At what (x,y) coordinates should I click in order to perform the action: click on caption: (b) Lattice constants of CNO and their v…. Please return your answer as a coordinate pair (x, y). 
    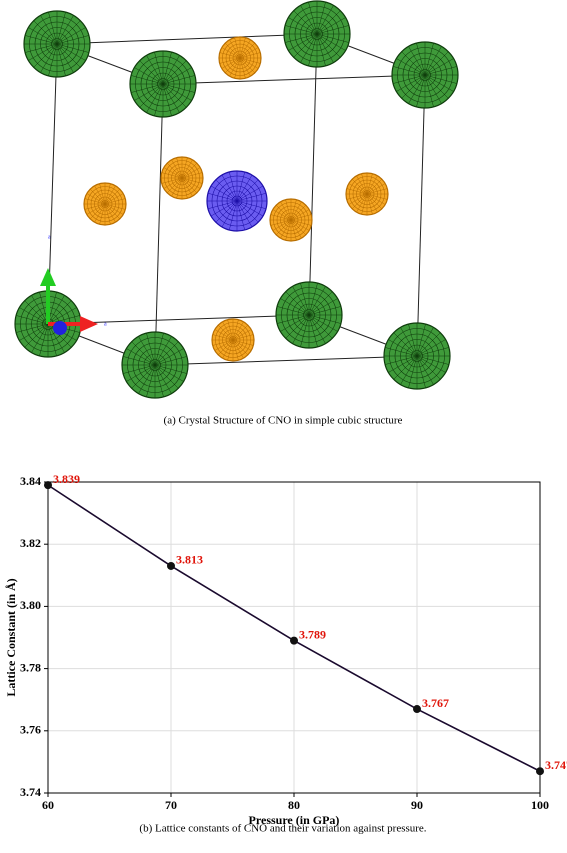
    Looking at the image, I should click on (282, 829).